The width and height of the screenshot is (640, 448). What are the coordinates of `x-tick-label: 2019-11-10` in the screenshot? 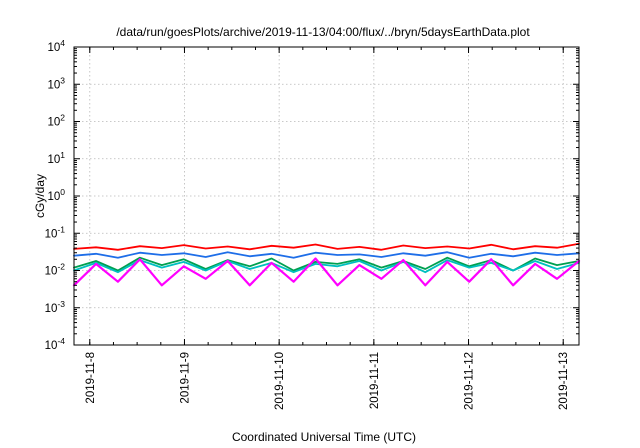 It's located at (280, 381).